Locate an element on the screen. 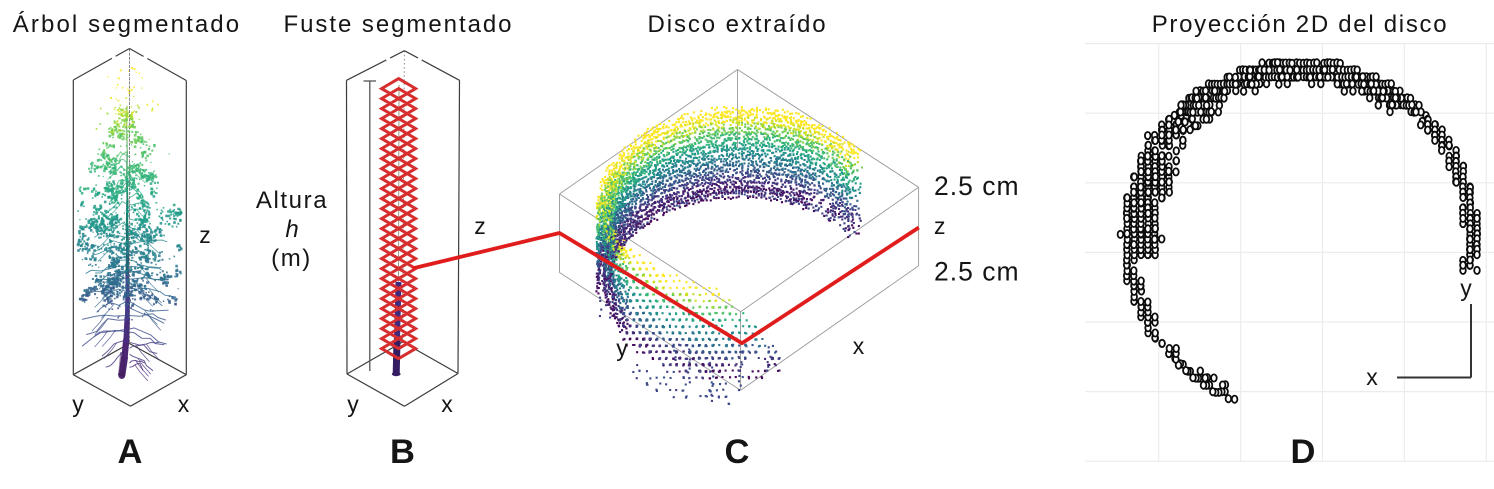 This screenshot has height=489, width=1494. svg-text: Altura is located at coordinates (292, 200).